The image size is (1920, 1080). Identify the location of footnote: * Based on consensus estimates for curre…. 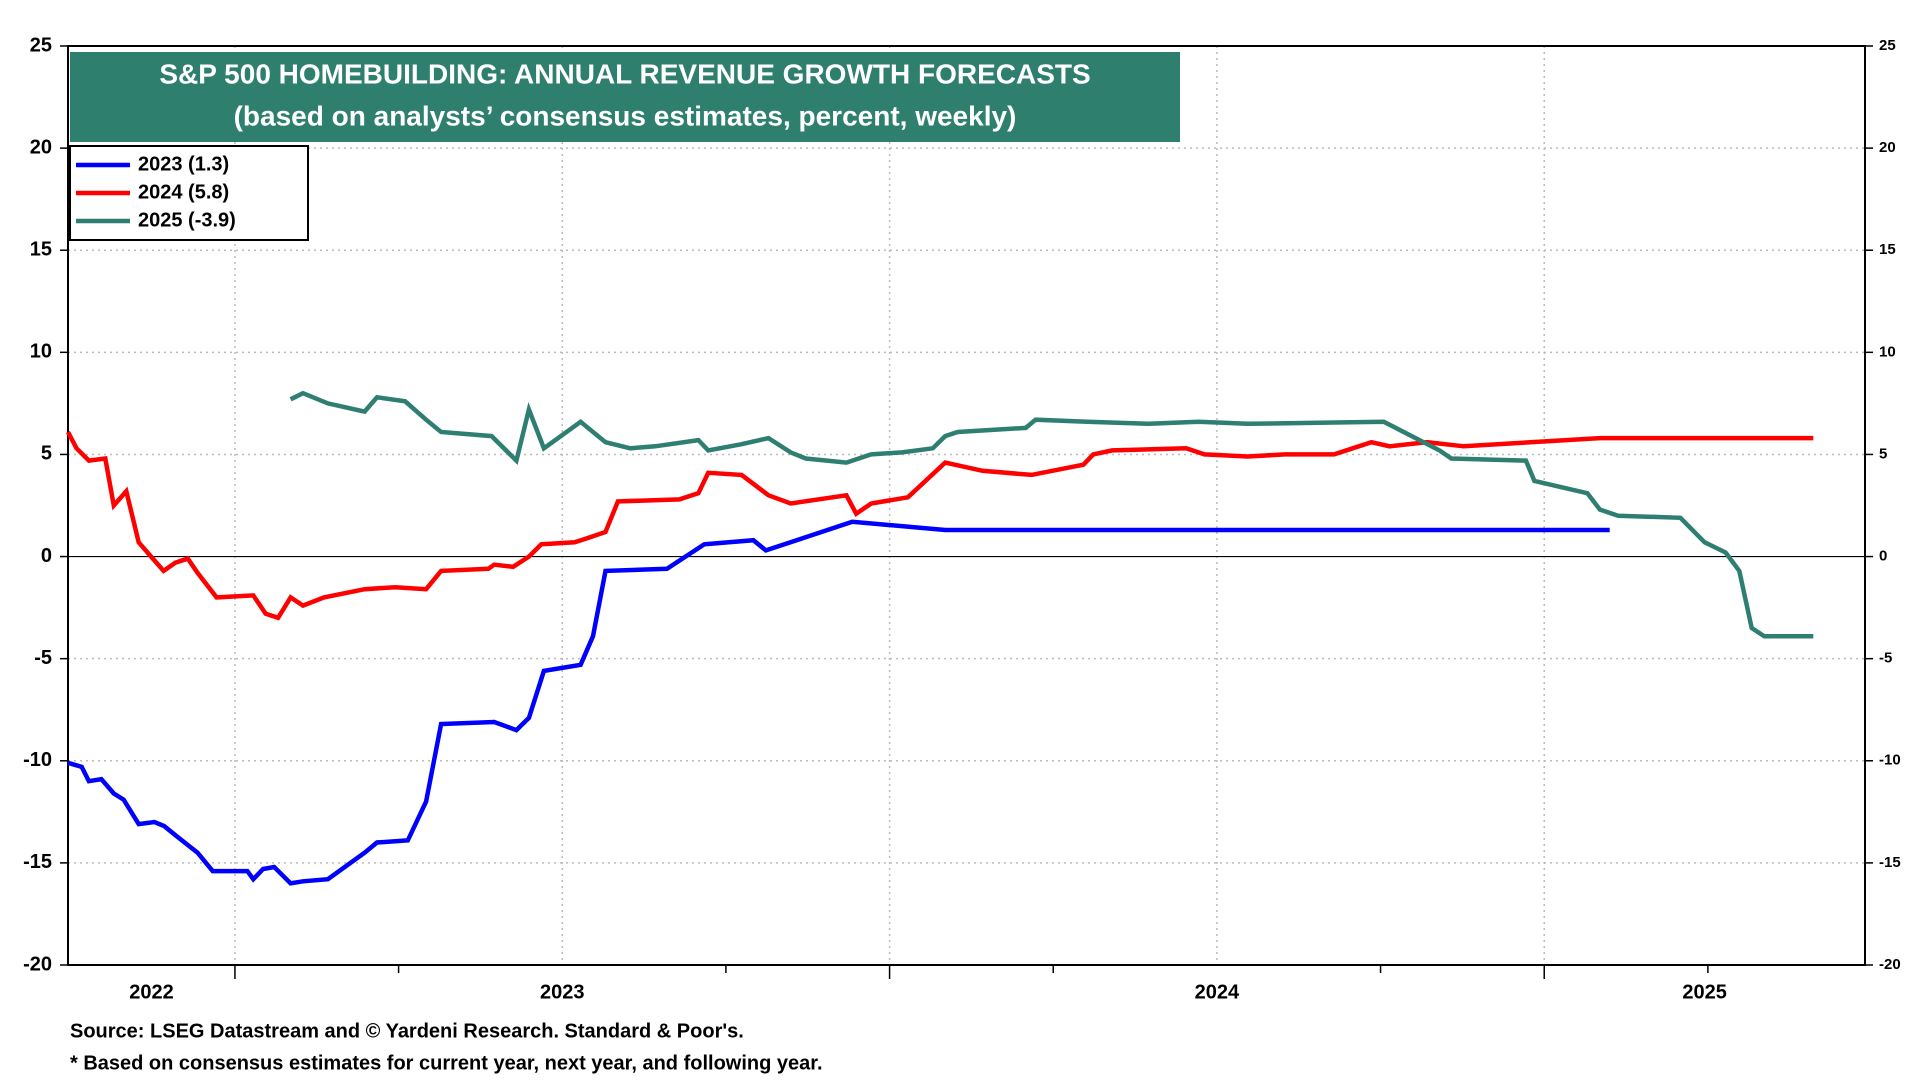
(446, 1063).